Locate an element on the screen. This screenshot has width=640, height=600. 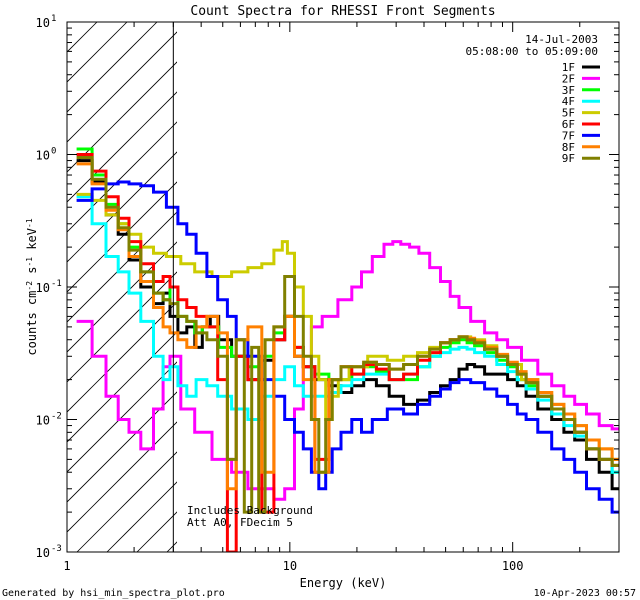
y-tick-exponent: -3 is located at coordinates (56, 549).